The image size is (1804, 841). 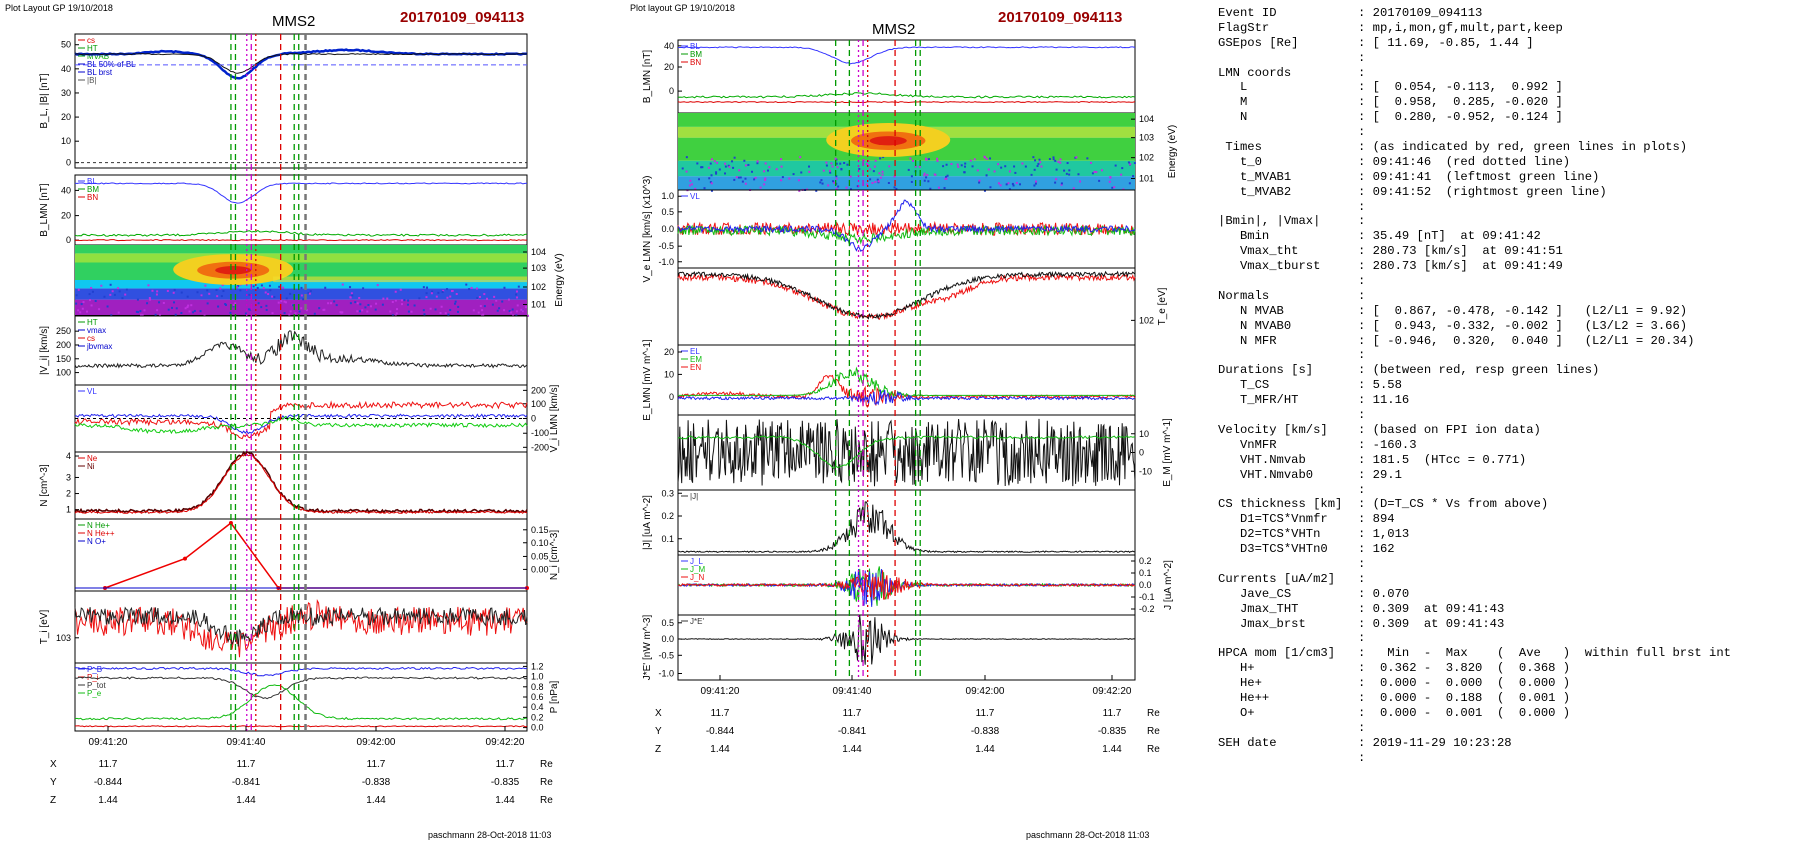 I want to click on left-ytick-label: 200, so click(x=63, y=345).